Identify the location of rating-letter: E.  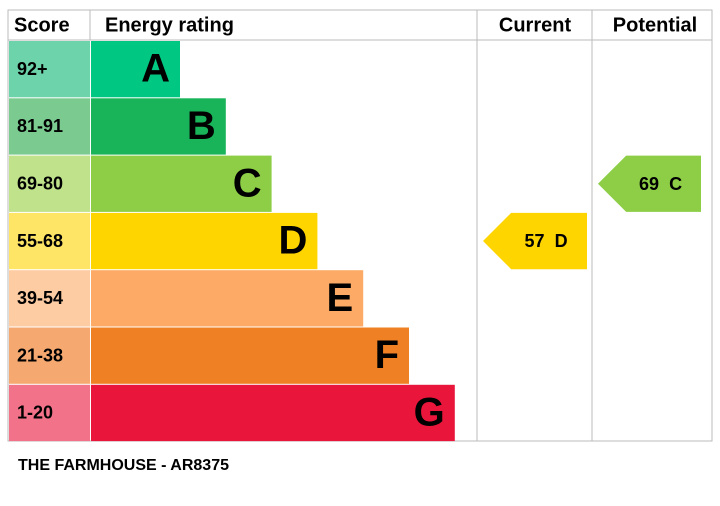
(340, 298).